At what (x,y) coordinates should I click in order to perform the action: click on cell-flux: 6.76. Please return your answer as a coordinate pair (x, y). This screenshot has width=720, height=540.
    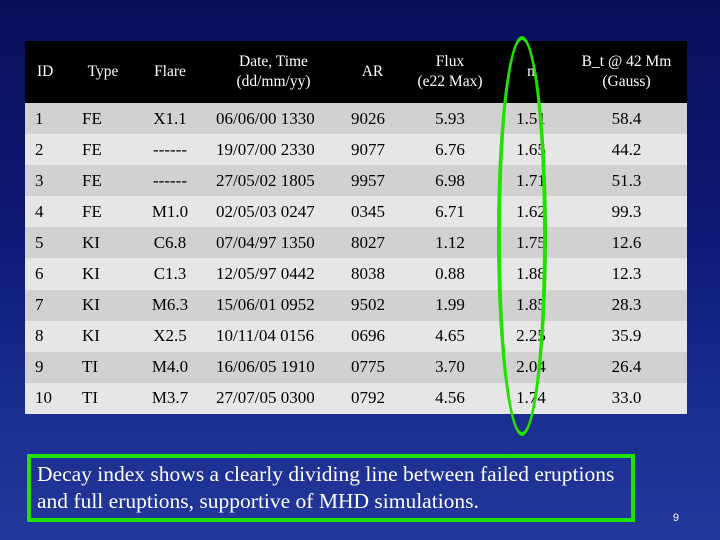
    Looking at the image, I should click on (450, 149).